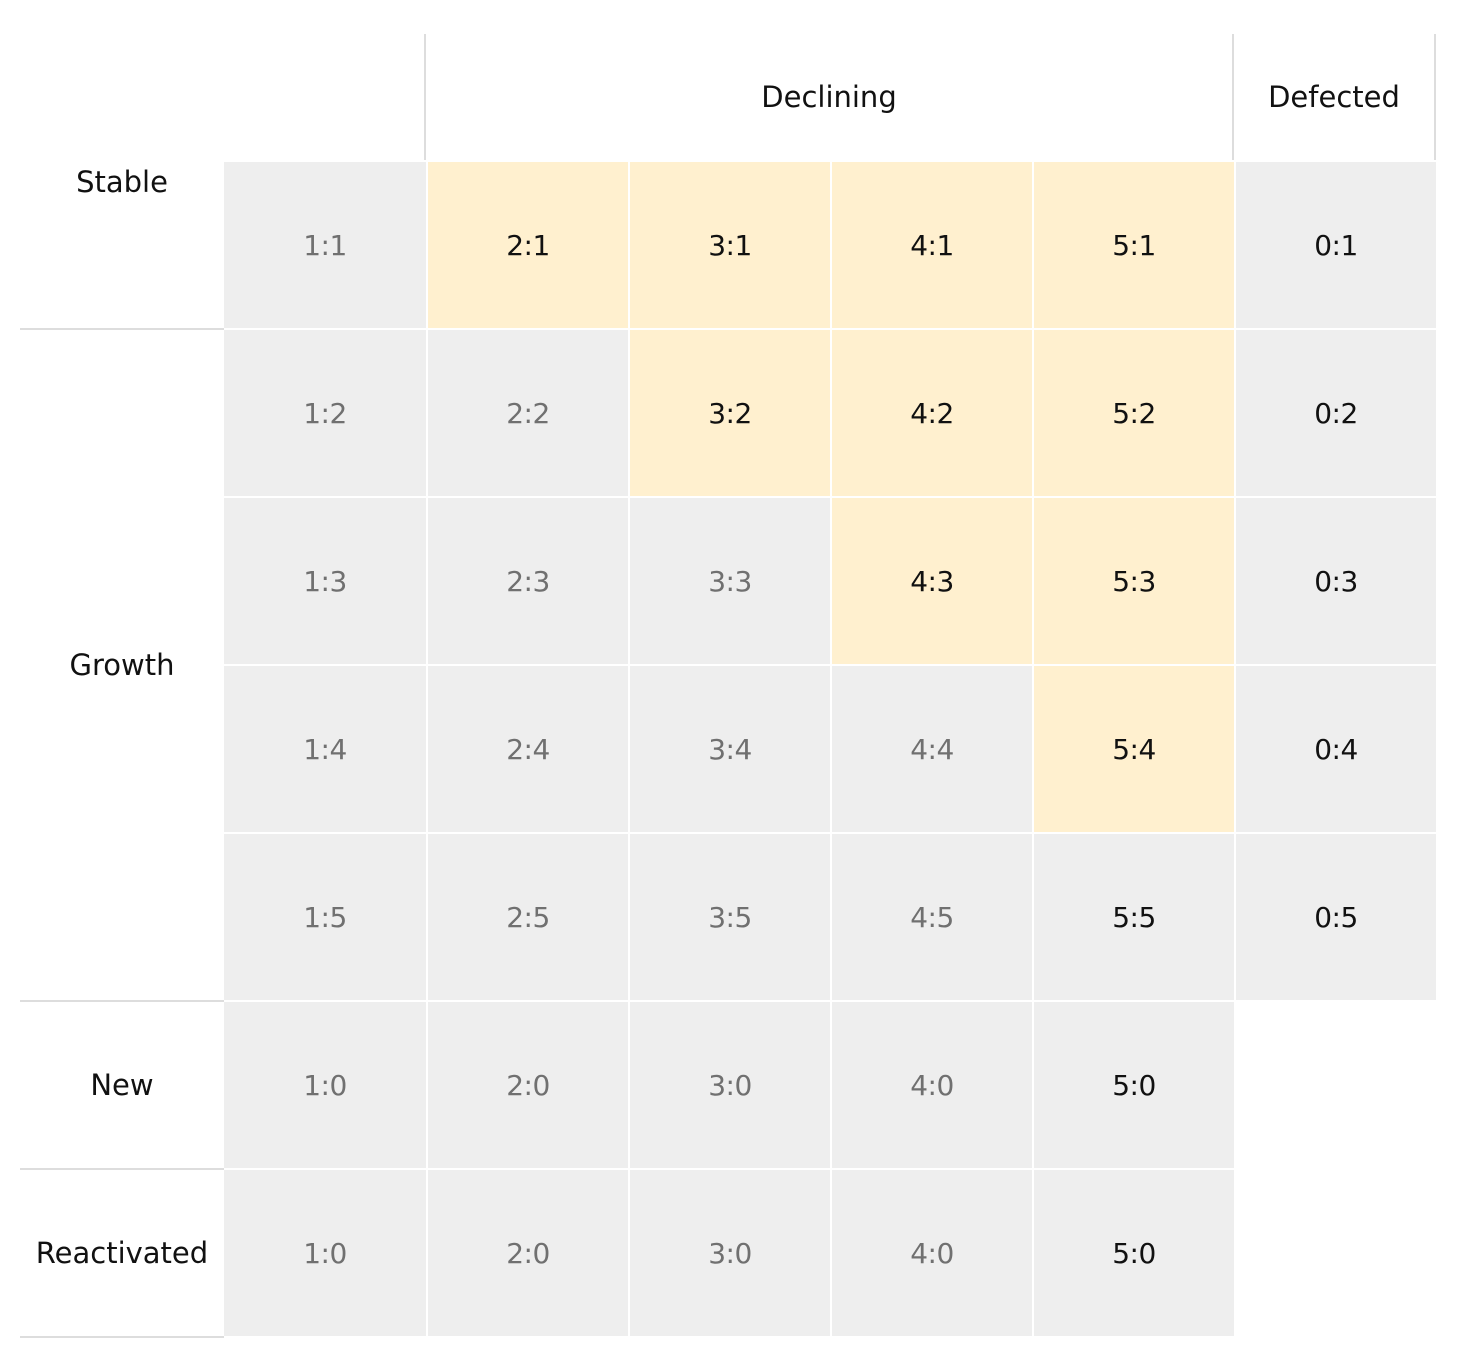 This screenshot has width=1462, height=1370. Describe the element at coordinates (1336, 581) in the screenshot. I see `grid-cell: 0:3` at that location.